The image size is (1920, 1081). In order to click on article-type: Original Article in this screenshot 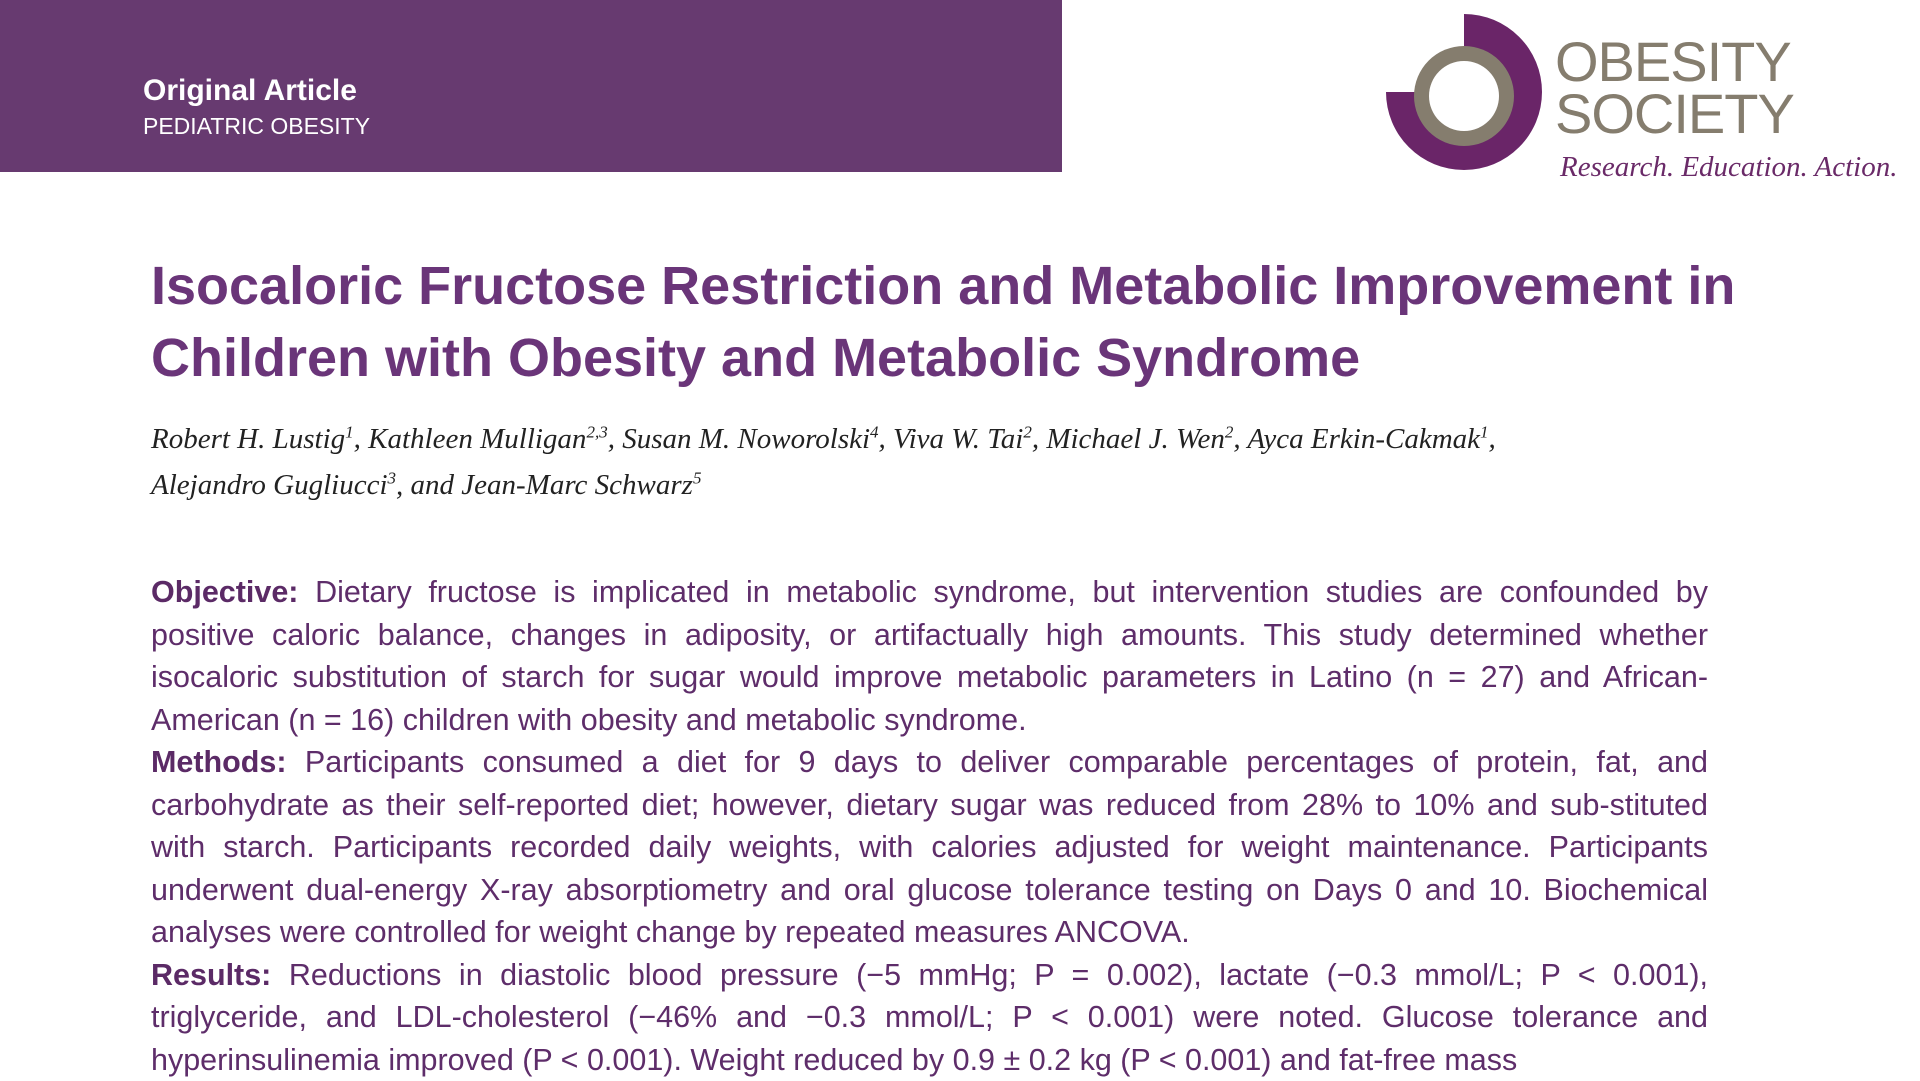, I will do `click(250, 91)`.